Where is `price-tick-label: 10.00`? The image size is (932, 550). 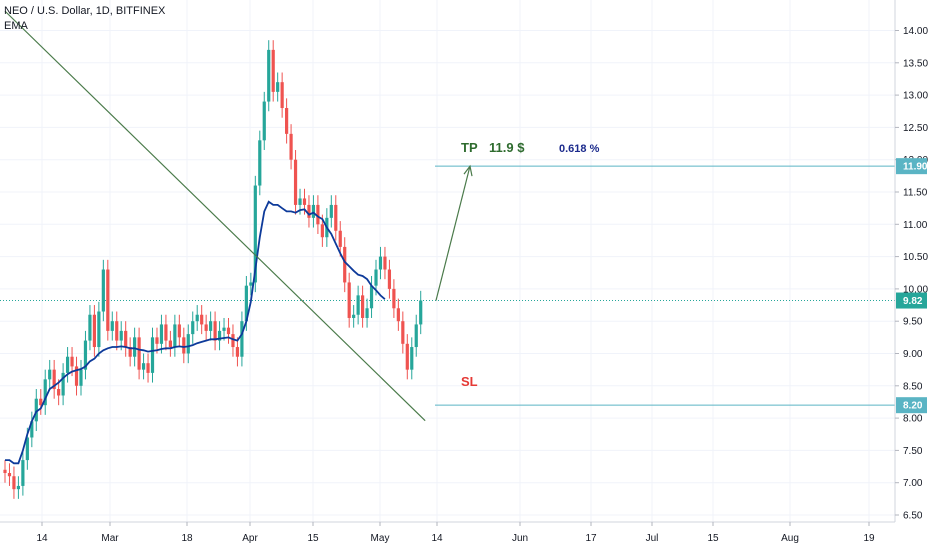 price-tick-label: 10.00 is located at coordinates (915, 289).